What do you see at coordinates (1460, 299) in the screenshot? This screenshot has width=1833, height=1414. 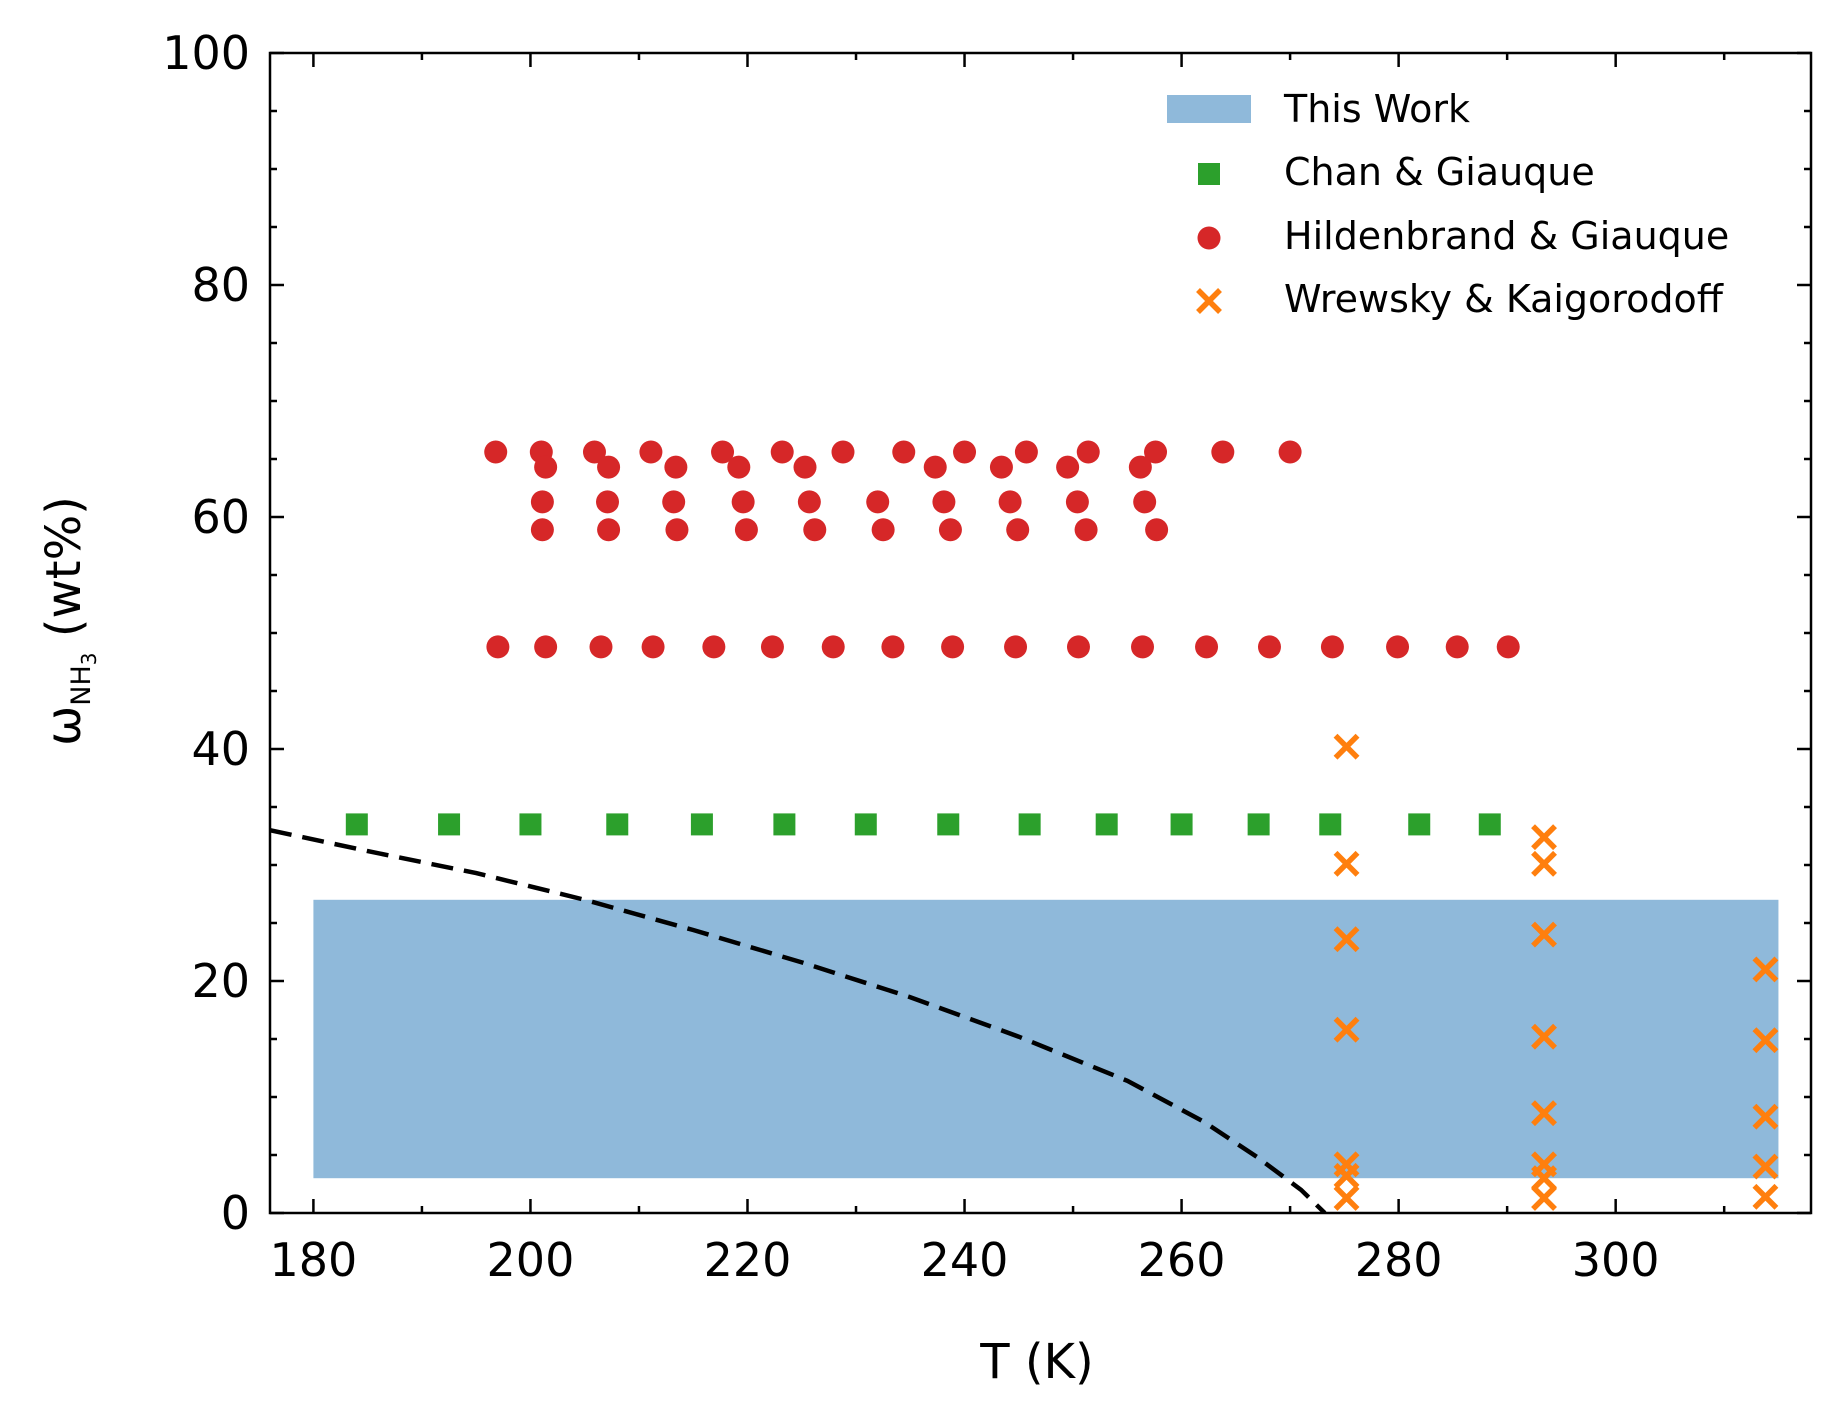 I see `legend-item: Wrewsky & Kaigorodoff` at bounding box center [1460, 299].